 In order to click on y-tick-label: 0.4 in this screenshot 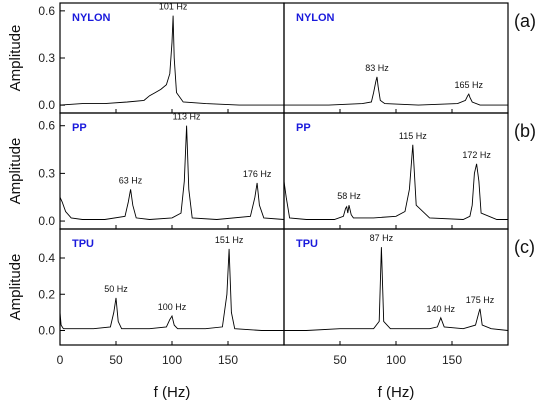, I will do `click(46, 258)`.